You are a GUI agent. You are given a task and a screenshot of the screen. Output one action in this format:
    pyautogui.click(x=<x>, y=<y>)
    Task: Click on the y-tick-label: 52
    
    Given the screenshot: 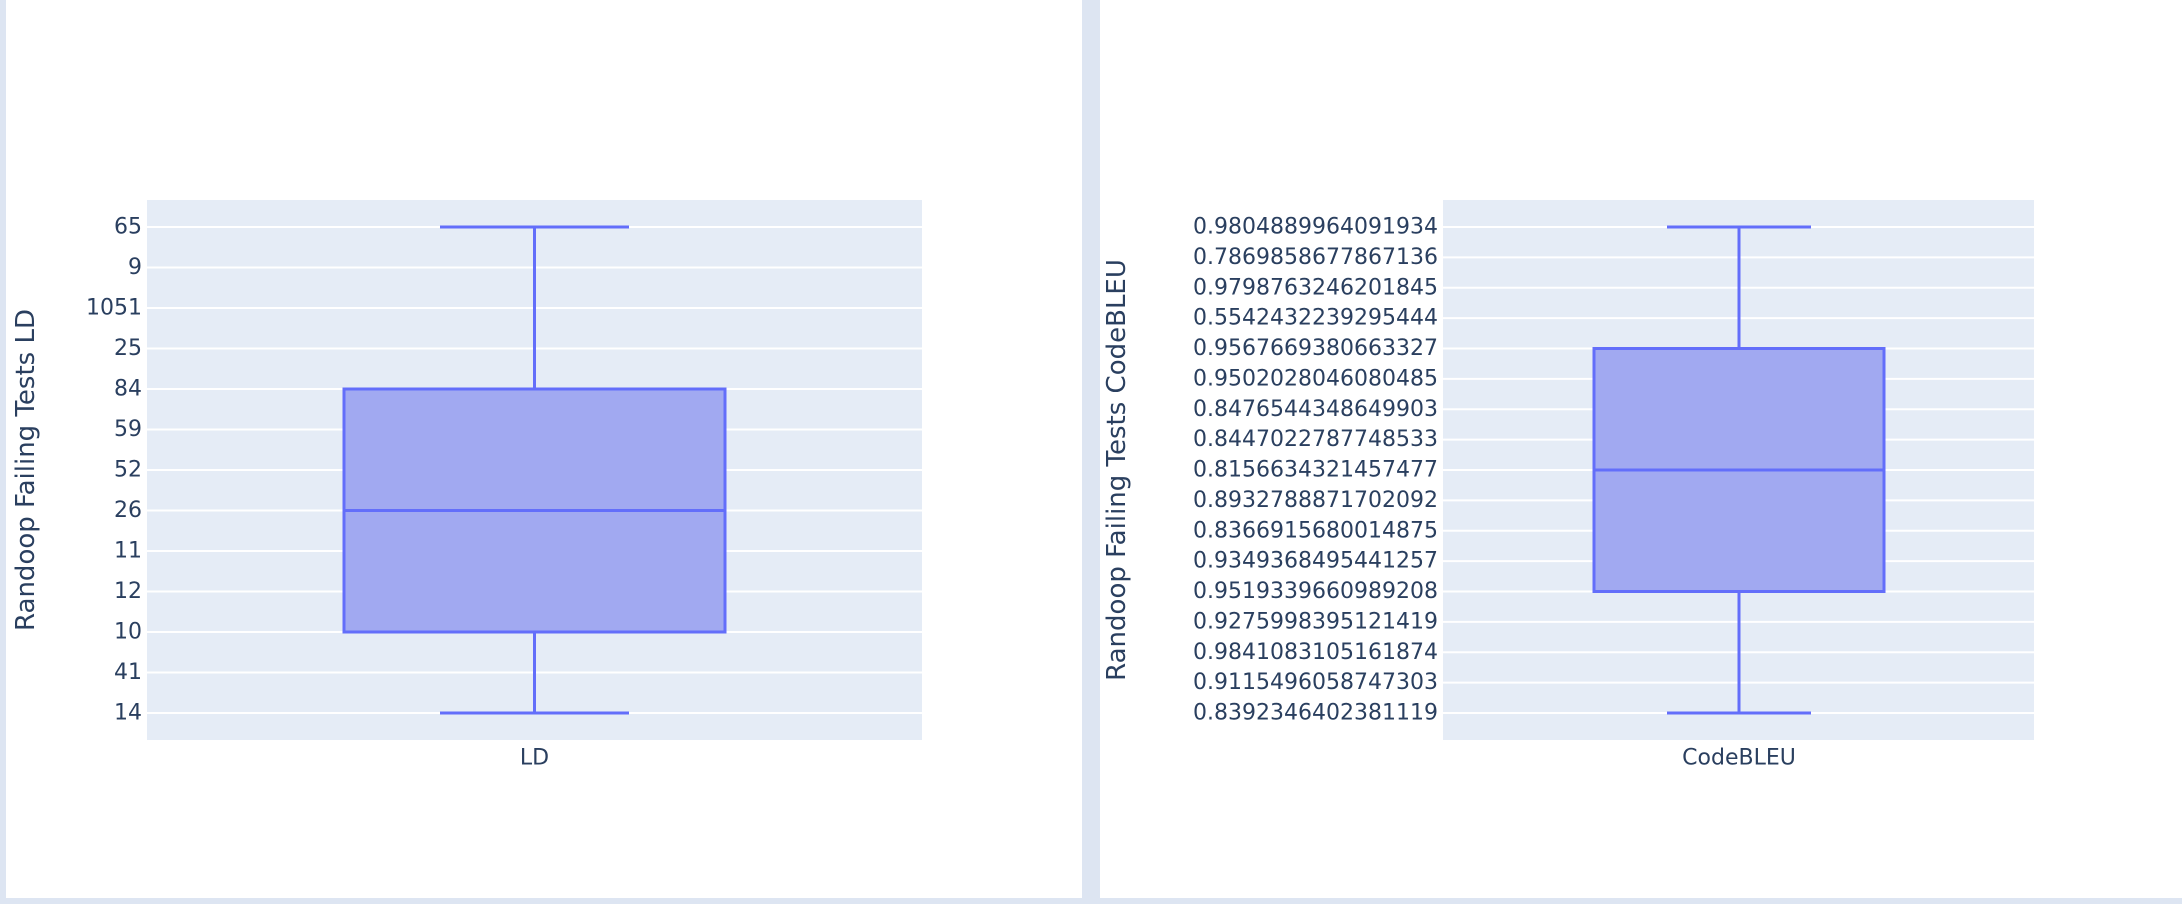 What is the action you would take?
    pyautogui.click(x=128, y=470)
    